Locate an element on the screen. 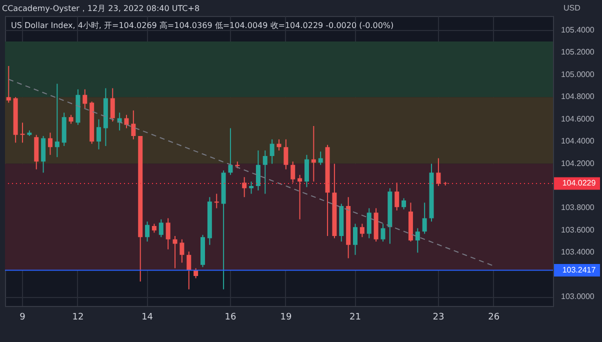  x-tick-label: 12 is located at coordinates (78, 317).